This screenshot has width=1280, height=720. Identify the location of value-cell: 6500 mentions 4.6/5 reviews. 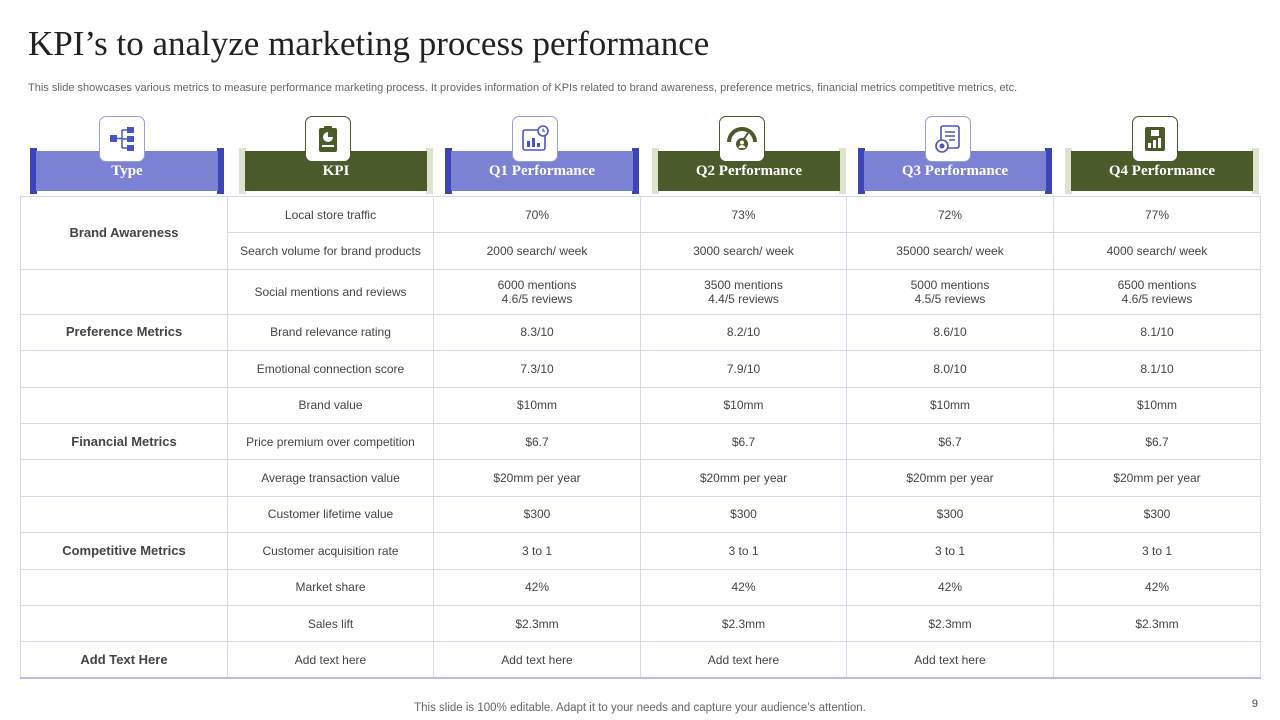
(1157, 291).